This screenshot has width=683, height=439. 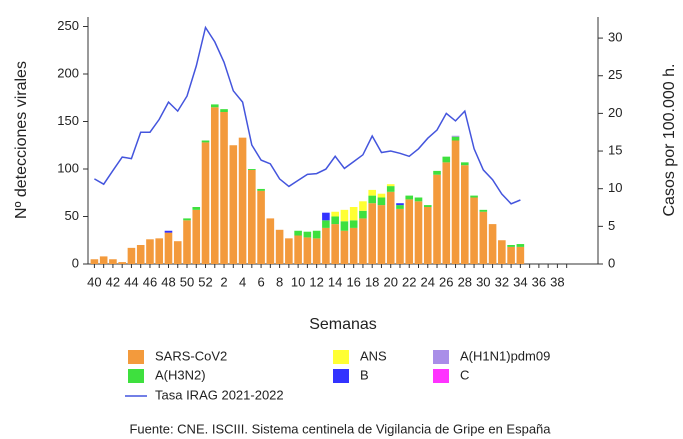 What do you see at coordinates (68, 25) in the screenshot?
I see `y-tick-label: 250` at bounding box center [68, 25].